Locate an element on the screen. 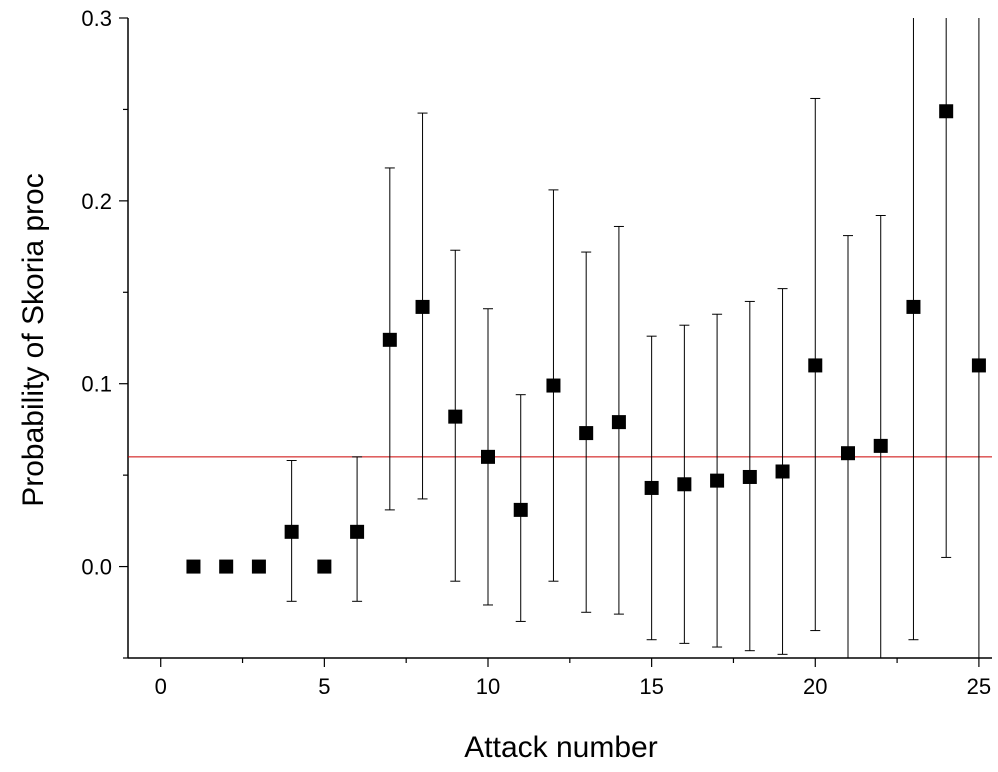  x-tick-label: 20 is located at coordinates (815, 686).